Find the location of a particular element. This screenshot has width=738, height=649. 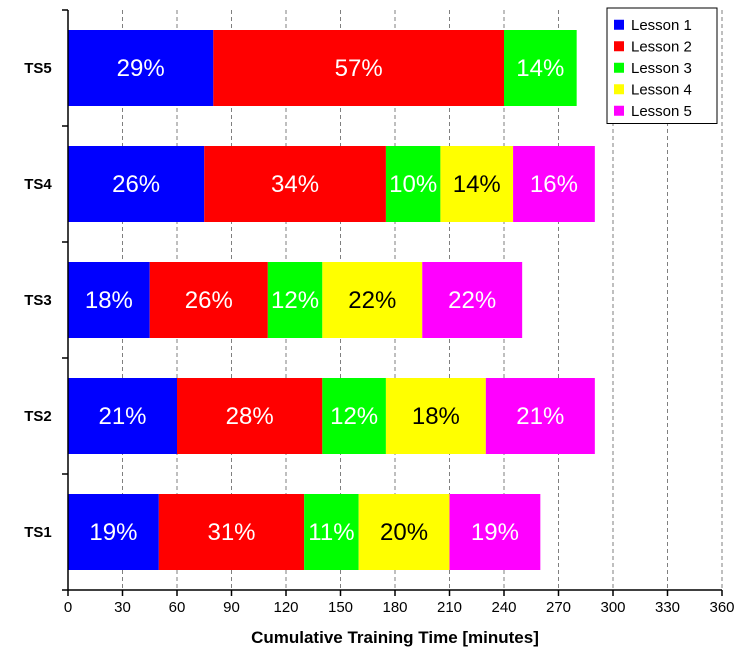

x-tick-label-180: 180 is located at coordinates (394, 607).